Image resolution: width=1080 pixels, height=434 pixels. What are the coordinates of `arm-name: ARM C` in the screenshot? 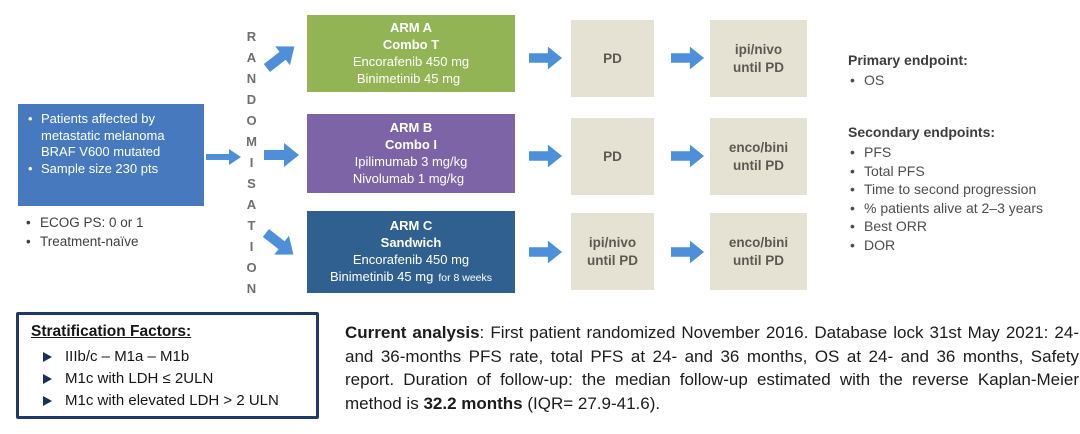 It's located at (411, 225).